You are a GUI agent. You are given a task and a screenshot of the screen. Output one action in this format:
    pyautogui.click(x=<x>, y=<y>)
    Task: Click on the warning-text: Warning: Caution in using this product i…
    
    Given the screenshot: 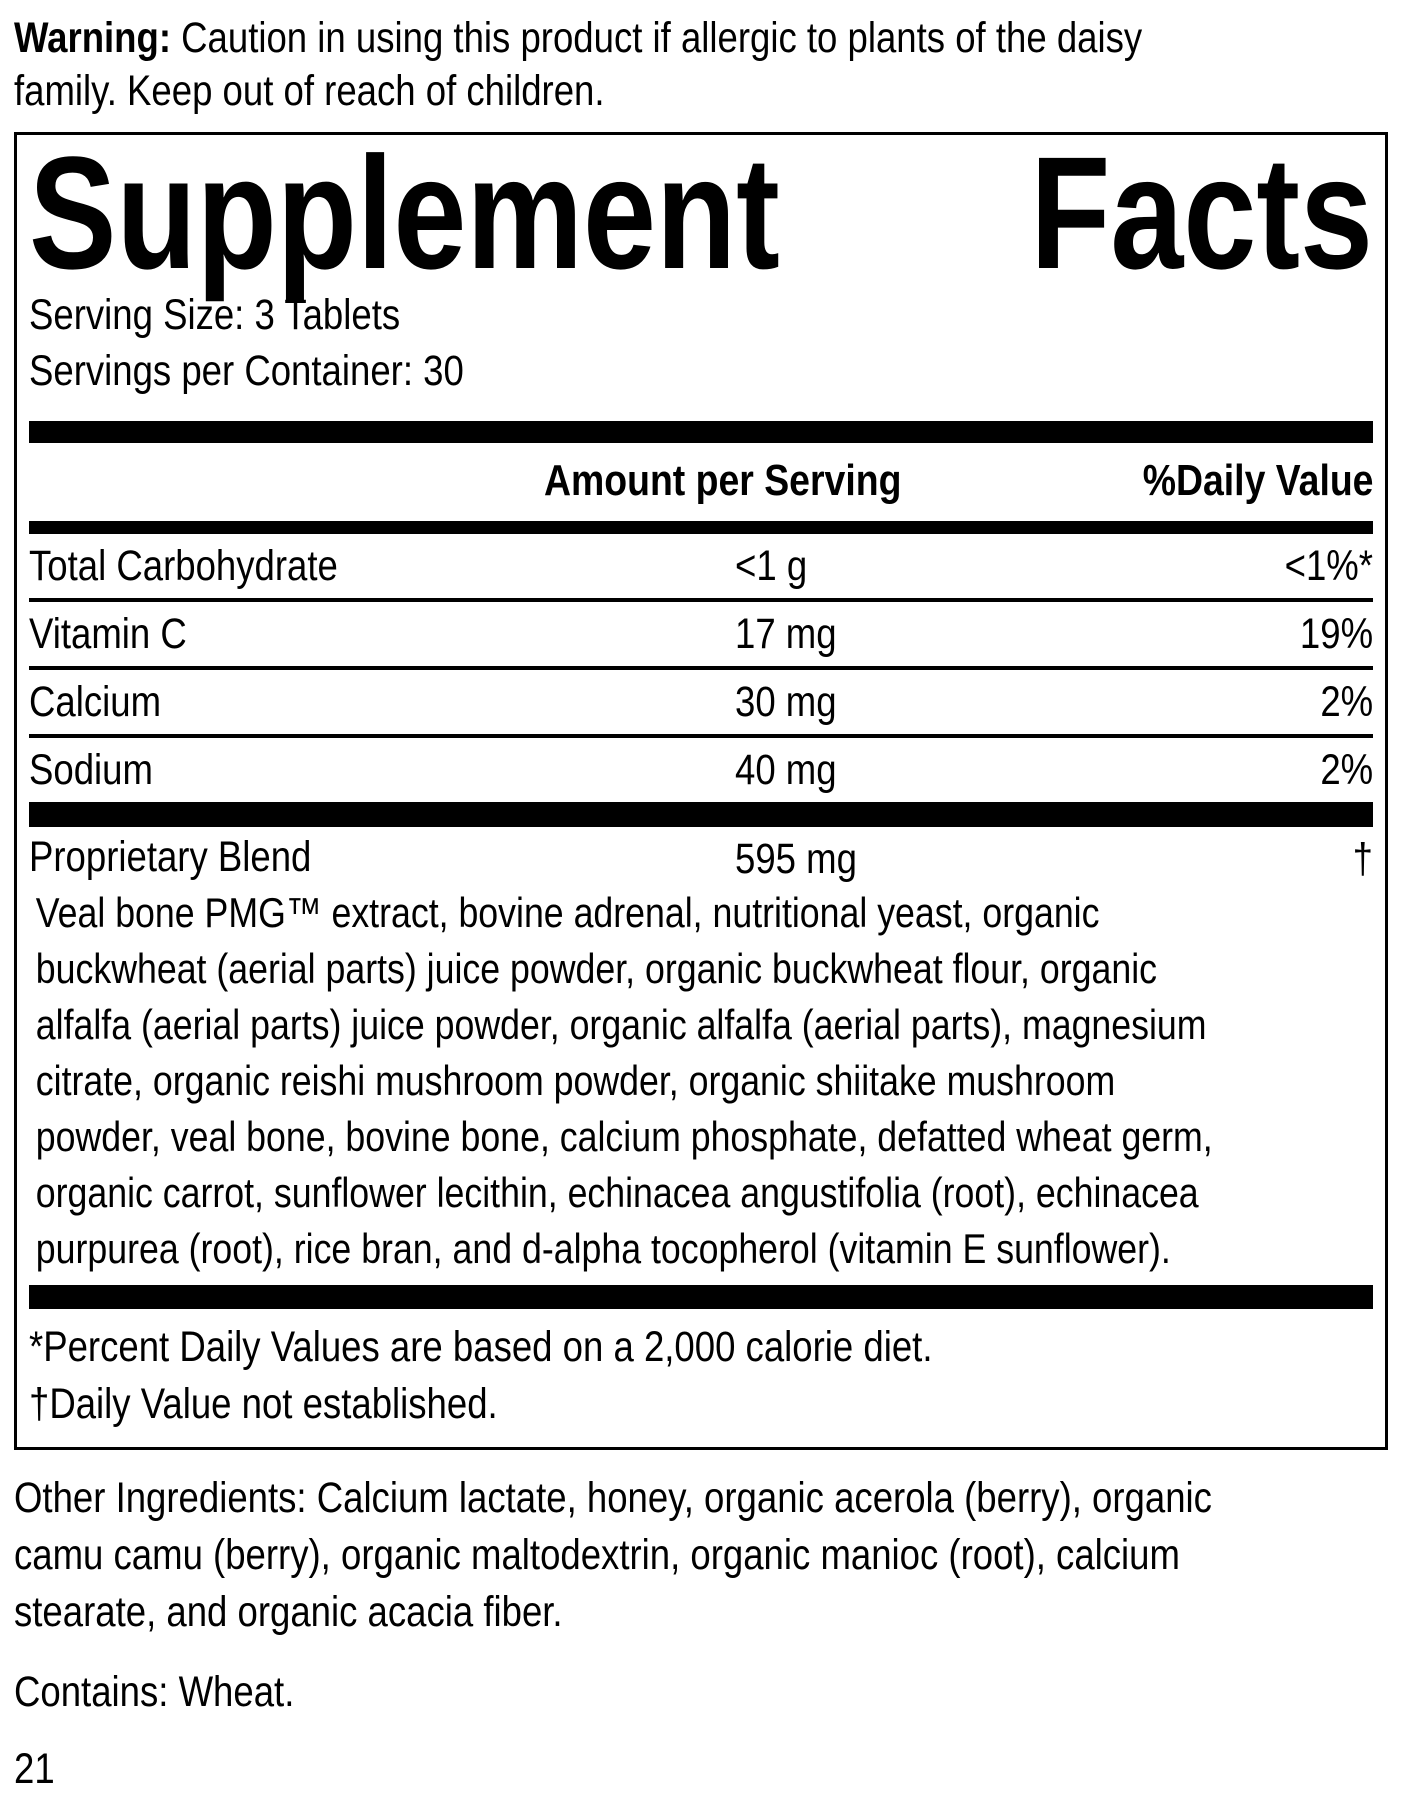 What is the action you would take?
    pyautogui.click(x=708, y=65)
    